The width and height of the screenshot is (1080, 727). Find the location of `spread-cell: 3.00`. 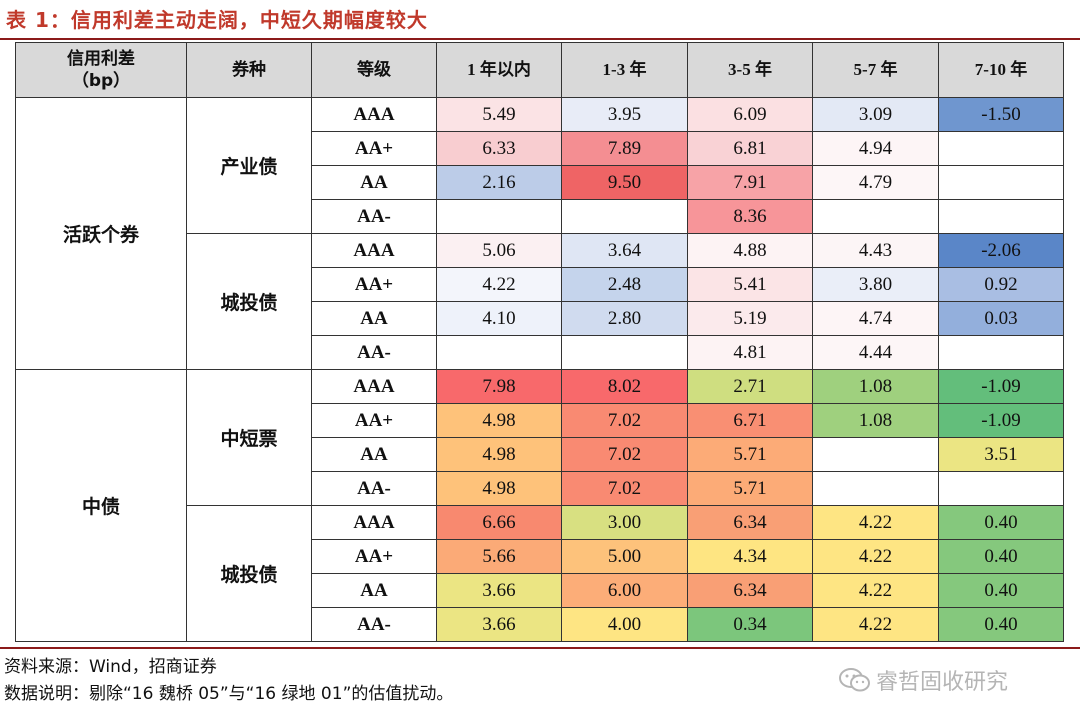

spread-cell: 3.00 is located at coordinates (624, 522).